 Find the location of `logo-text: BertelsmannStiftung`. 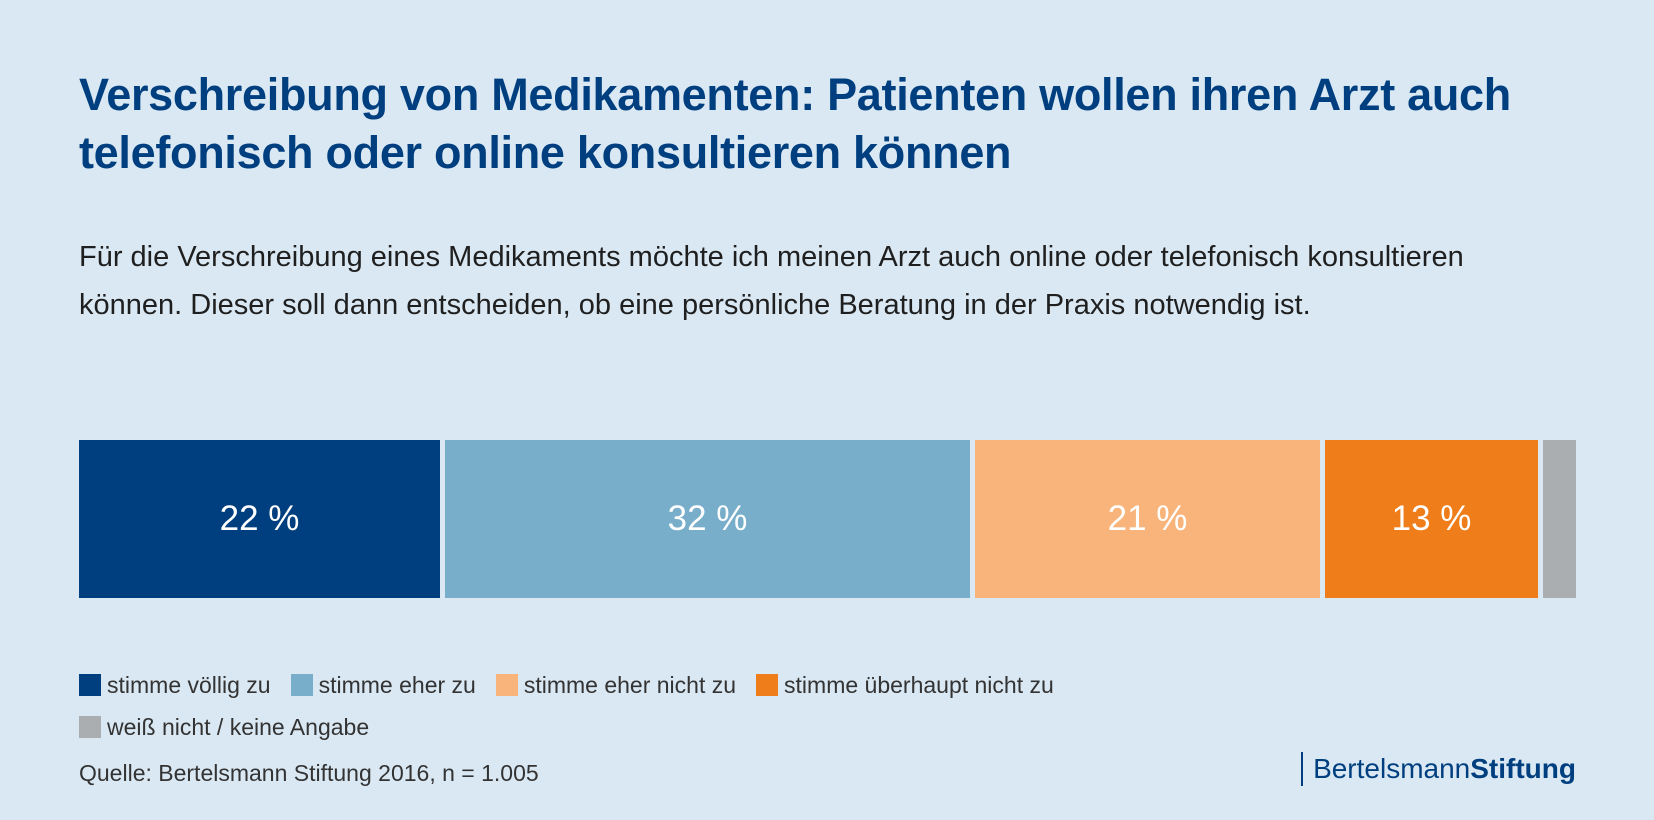

logo-text: BertelsmannStiftung is located at coordinates (1444, 769).